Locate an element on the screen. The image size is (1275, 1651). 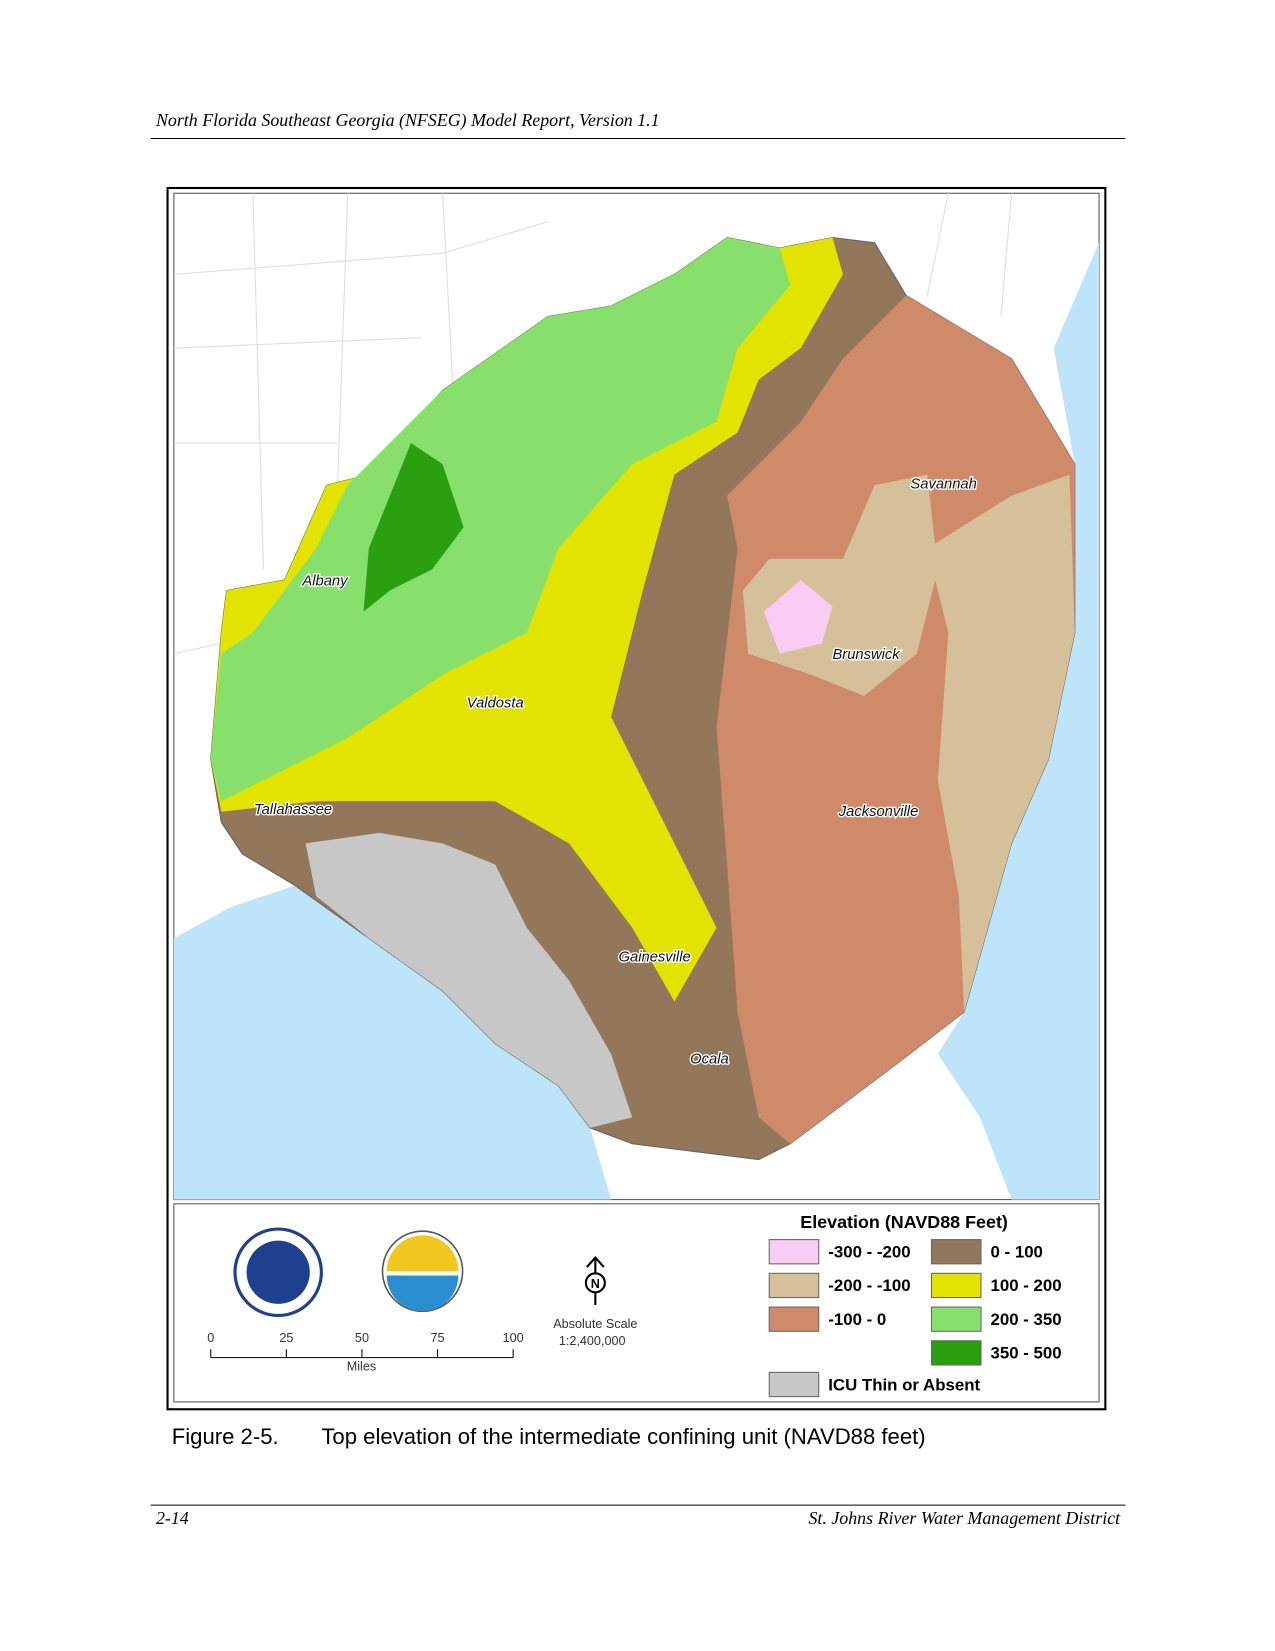
north-label: N is located at coordinates (595, 1284).